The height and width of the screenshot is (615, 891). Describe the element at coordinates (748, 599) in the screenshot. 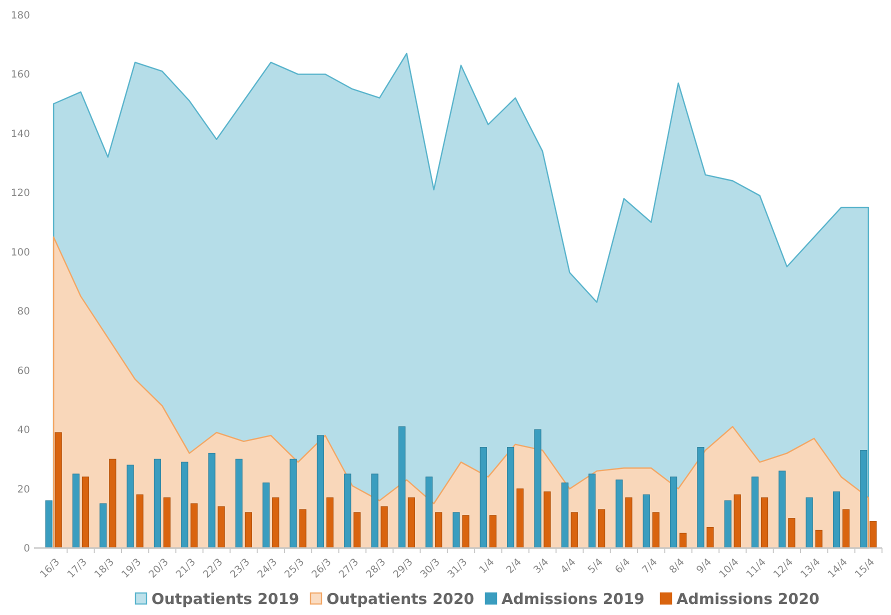

I see `legend-label: Admissions 2020` at that location.